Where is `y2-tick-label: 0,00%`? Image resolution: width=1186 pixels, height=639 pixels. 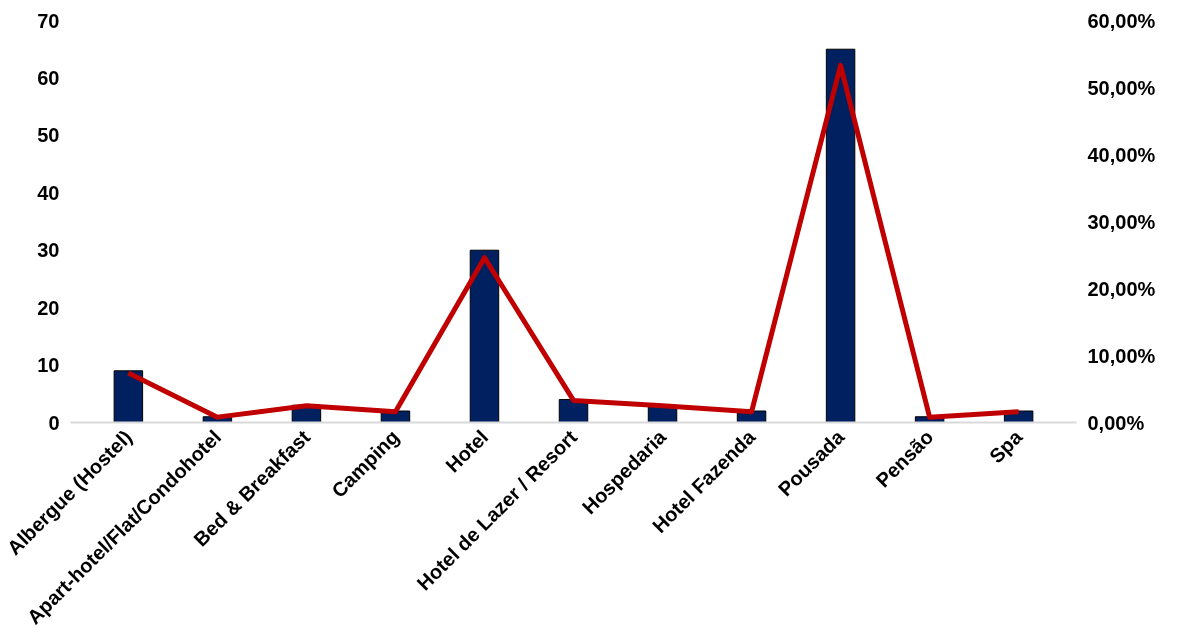
y2-tick-label: 0,00% is located at coordinates (1116, 422).